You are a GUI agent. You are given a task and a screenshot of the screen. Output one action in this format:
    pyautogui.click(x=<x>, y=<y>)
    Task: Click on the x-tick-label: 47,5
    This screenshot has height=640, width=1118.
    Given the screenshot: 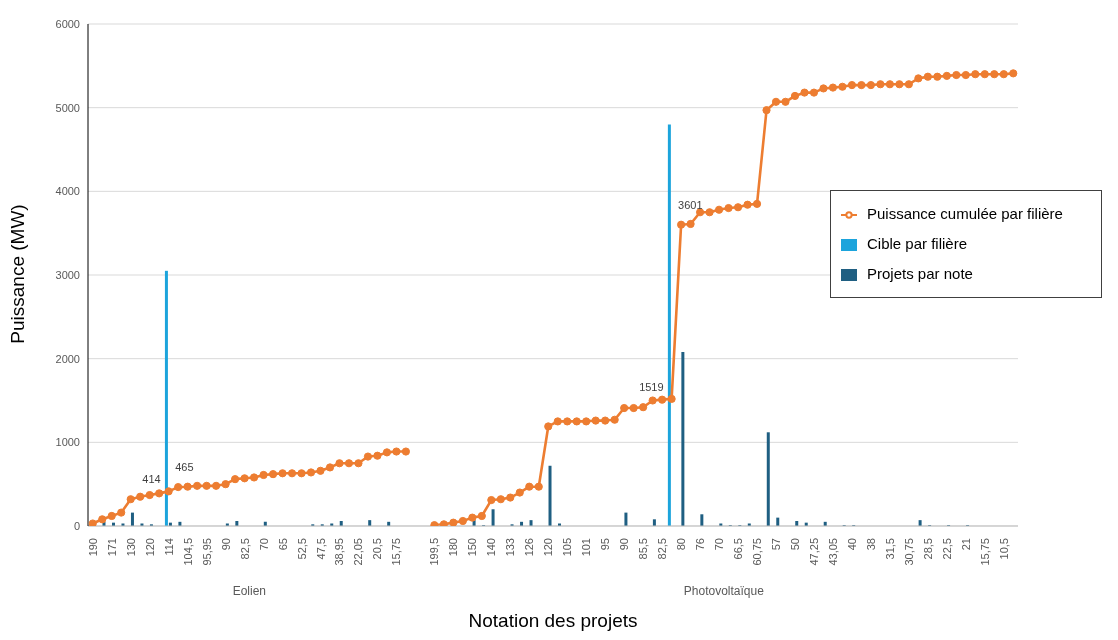 What is the action you would take?
    pyautogui.click(x=320, y=549)
    